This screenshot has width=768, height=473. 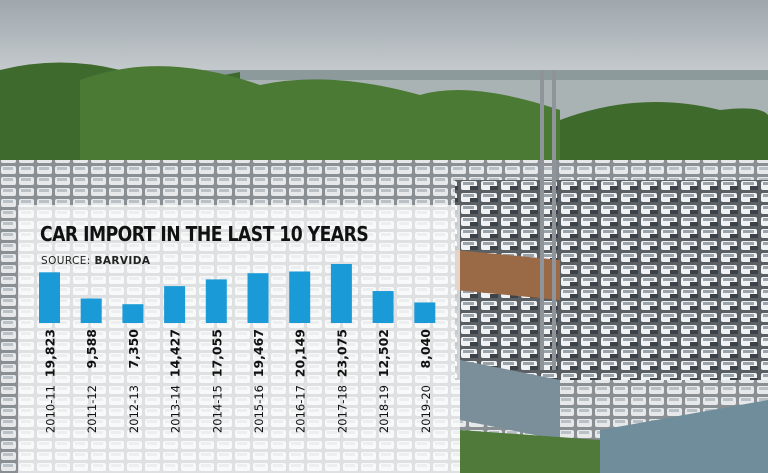 I want to click on source-name: BARVIDA, so click(x=122, y=261).